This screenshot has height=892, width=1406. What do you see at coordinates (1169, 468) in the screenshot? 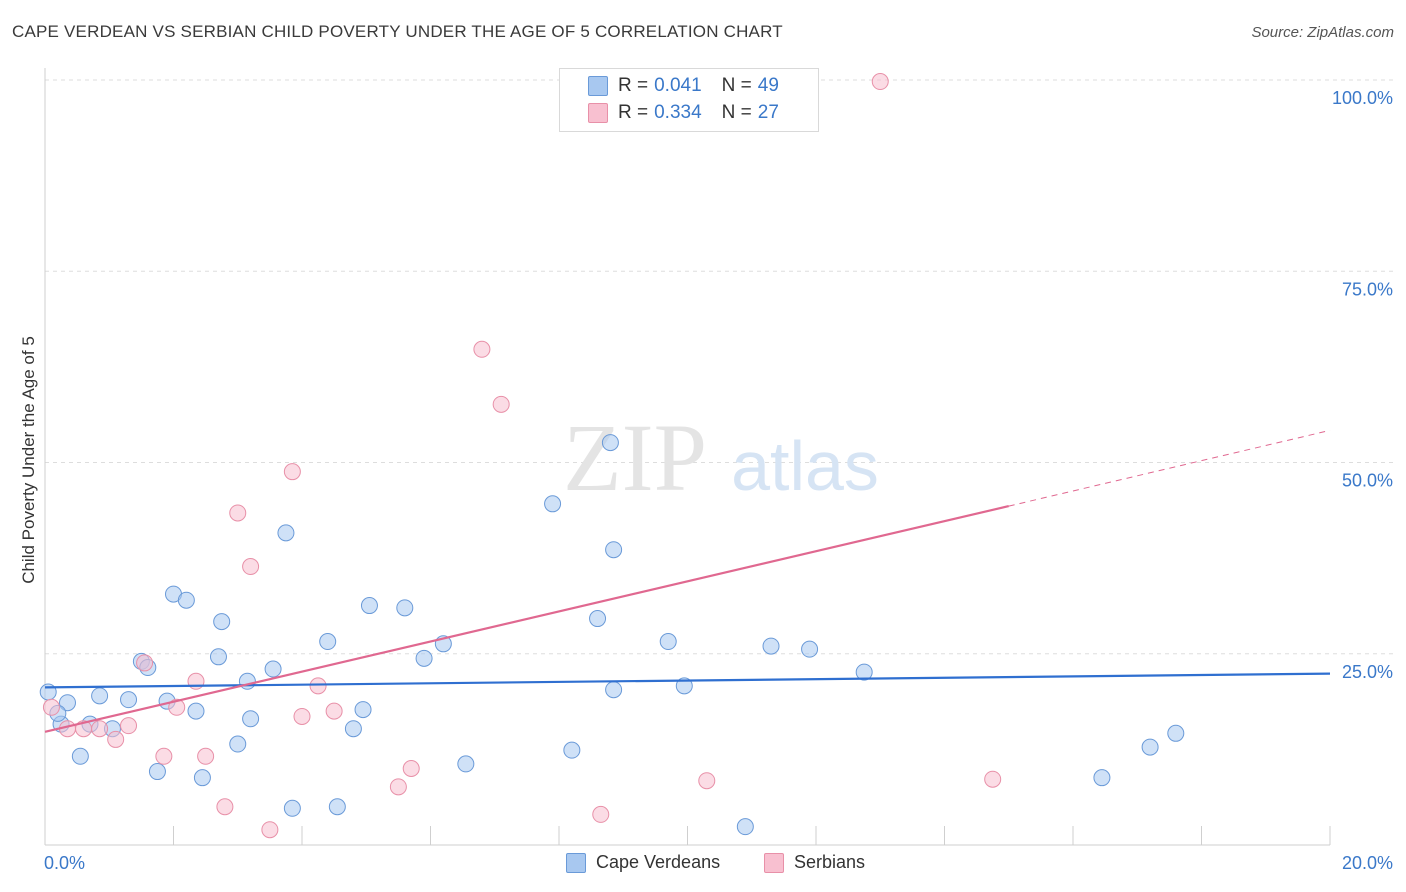
I see `serbians-trend-extension` at bounding box center [1169, 468].